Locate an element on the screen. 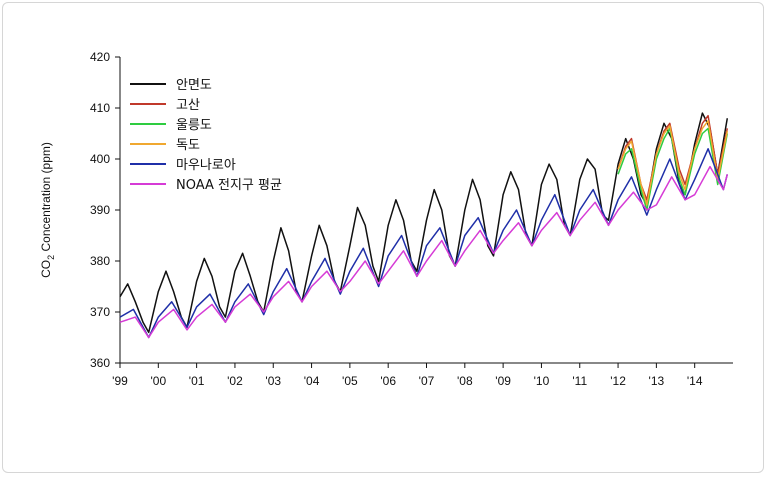 The width and height of the screenshot is (768, 477). legend-label-0: 안면도 is located at coordinates (194, 85).